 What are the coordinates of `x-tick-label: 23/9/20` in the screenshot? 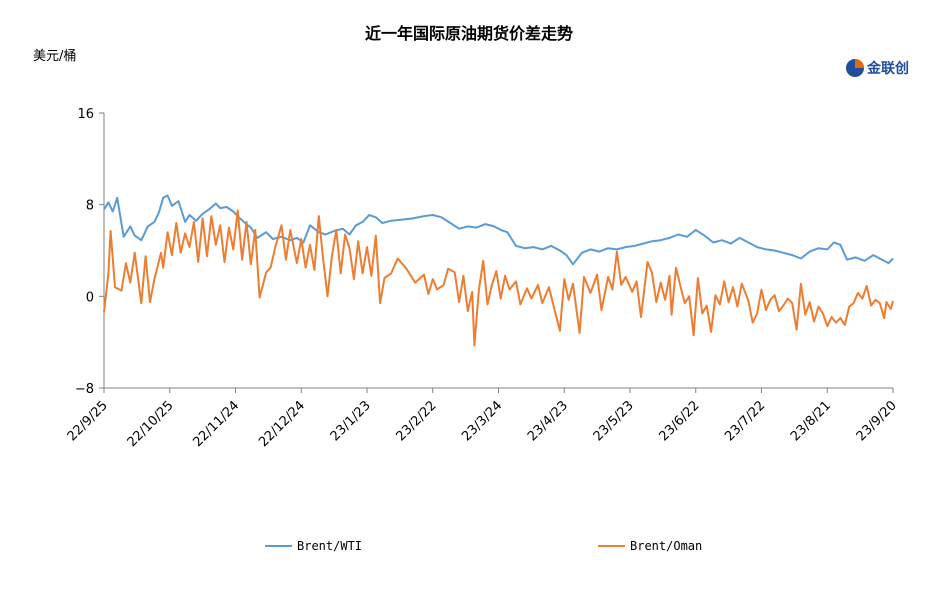 It's located at (877, 421).